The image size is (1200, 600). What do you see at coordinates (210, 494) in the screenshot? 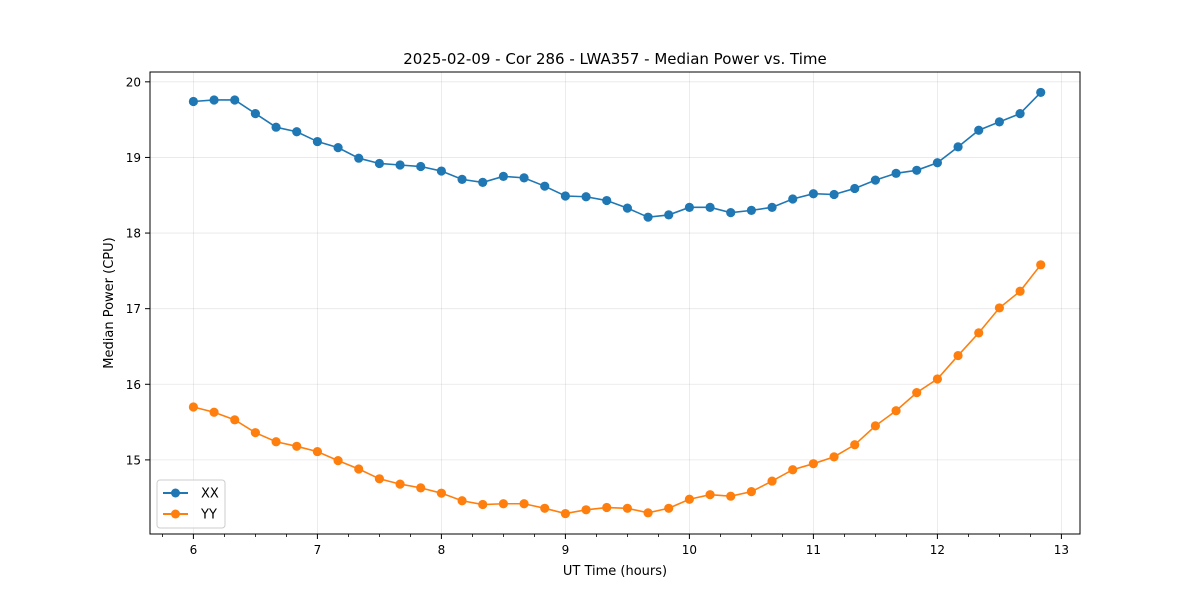
I see `legend-label-xx: XX` at bounding box center [210, 494].